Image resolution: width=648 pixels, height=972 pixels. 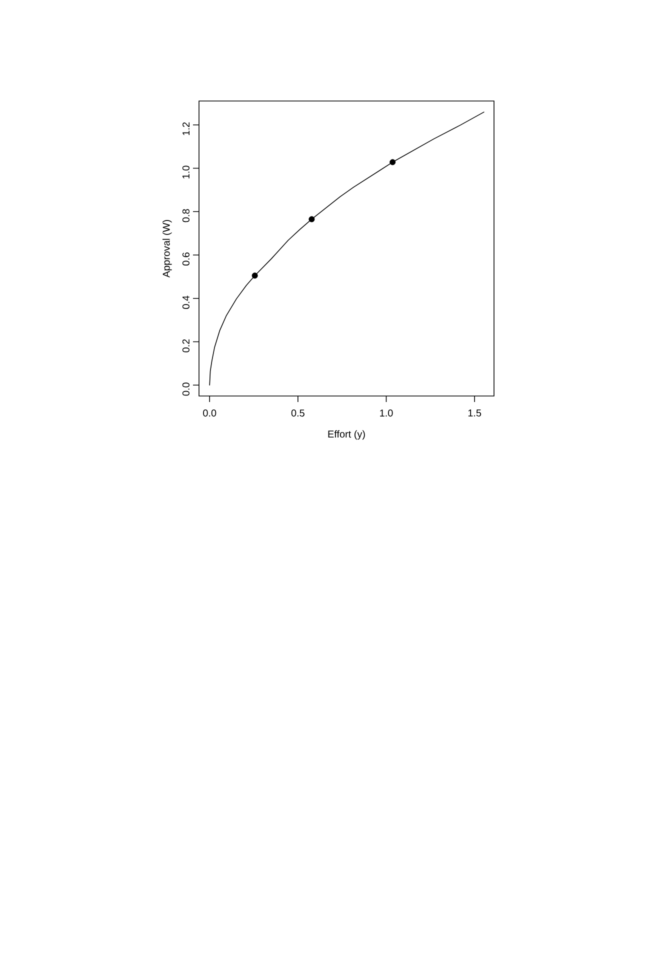 I want to click on x-tick-label: 1.5, so click(x=475, y=413).